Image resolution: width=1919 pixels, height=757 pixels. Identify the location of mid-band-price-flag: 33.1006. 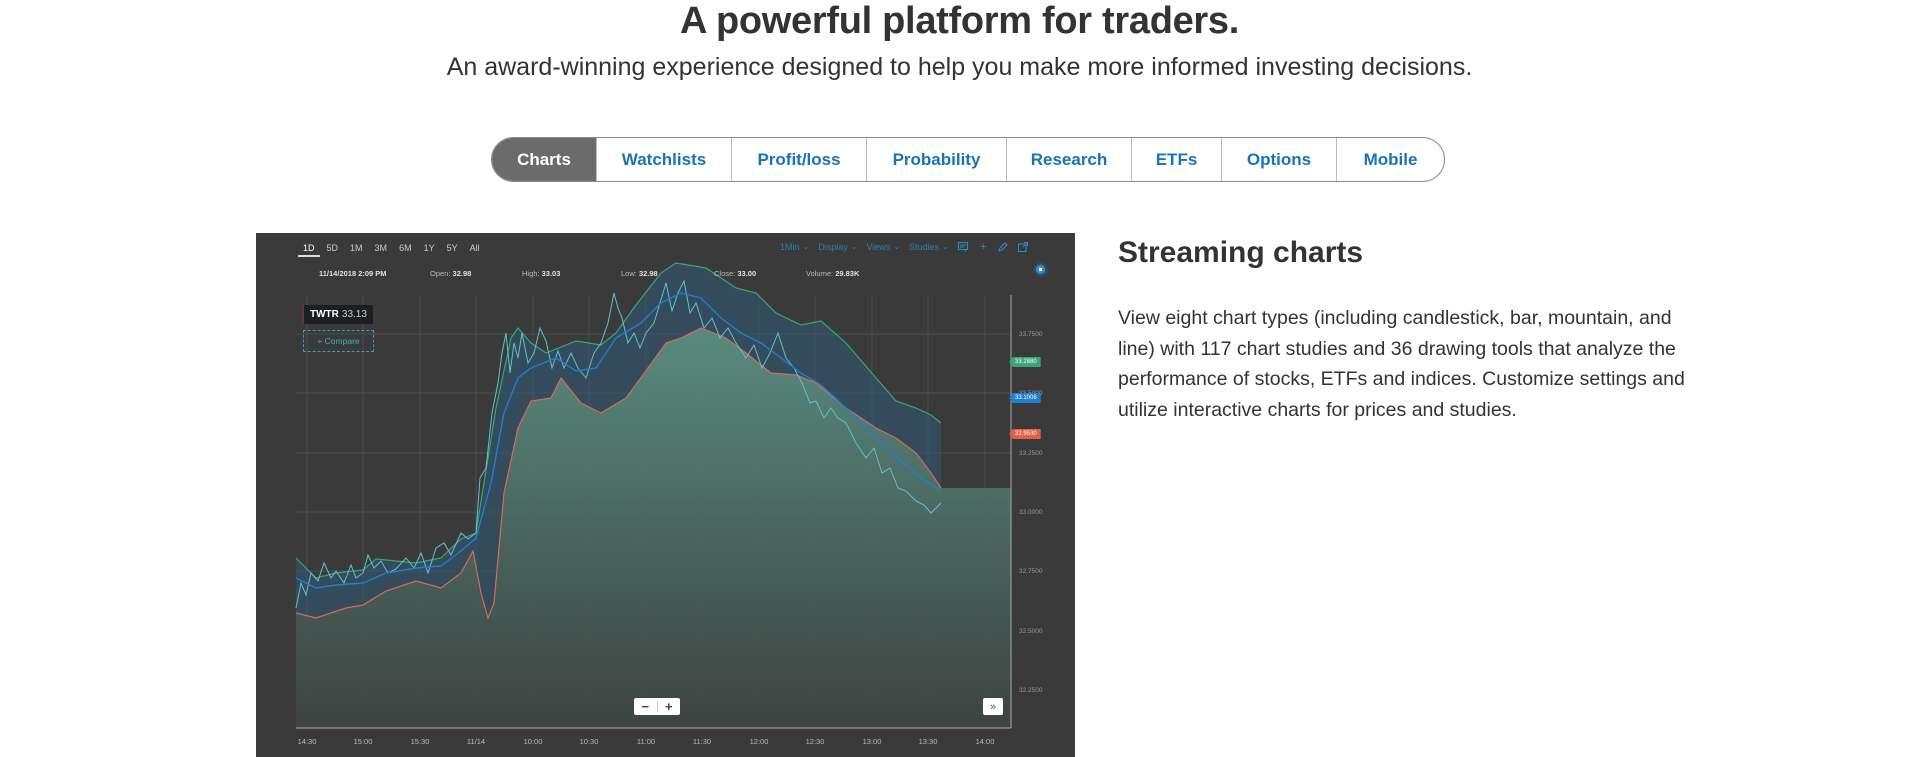
(1025, 398).